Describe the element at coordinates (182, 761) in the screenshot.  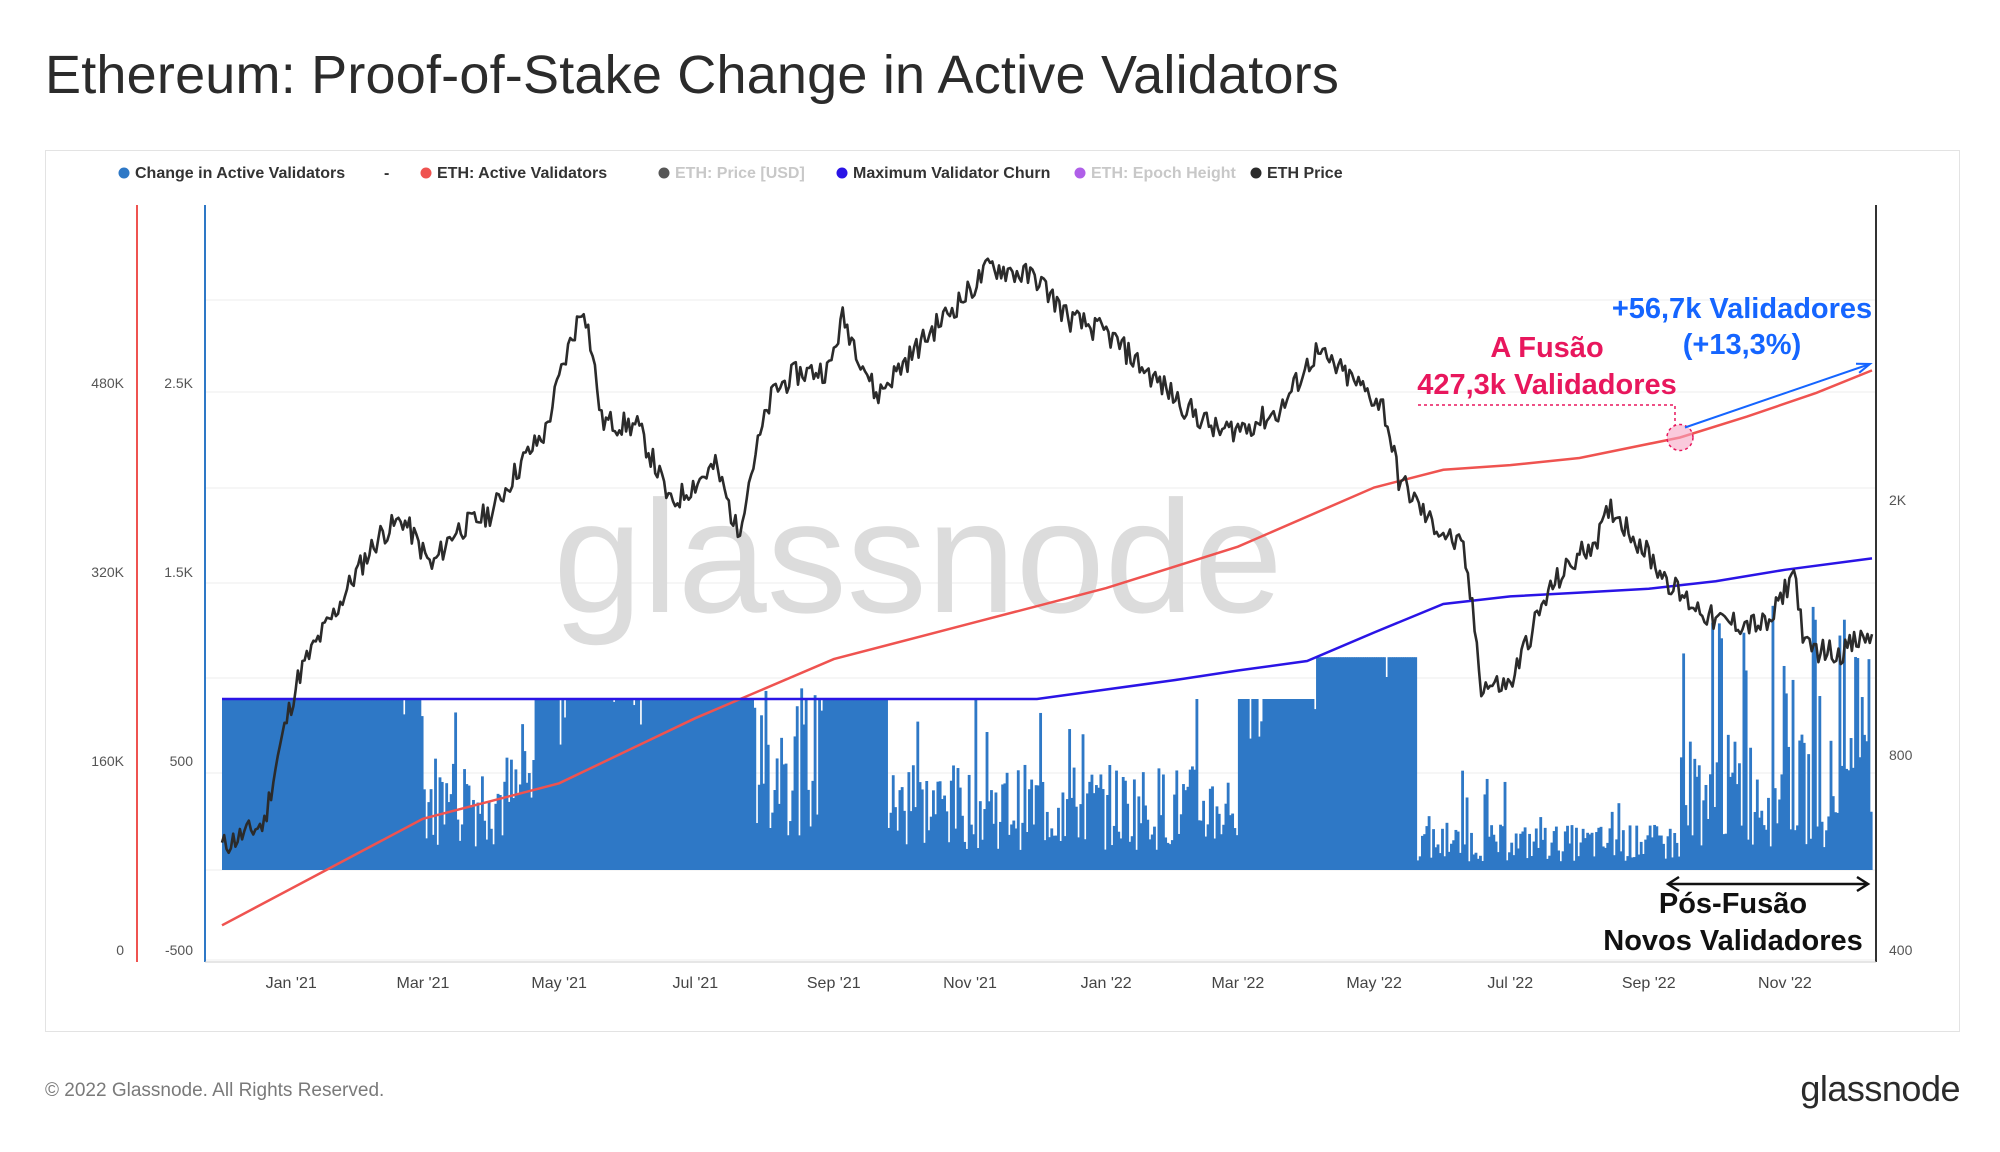
I see `ytick-change-500: 500` at that location.